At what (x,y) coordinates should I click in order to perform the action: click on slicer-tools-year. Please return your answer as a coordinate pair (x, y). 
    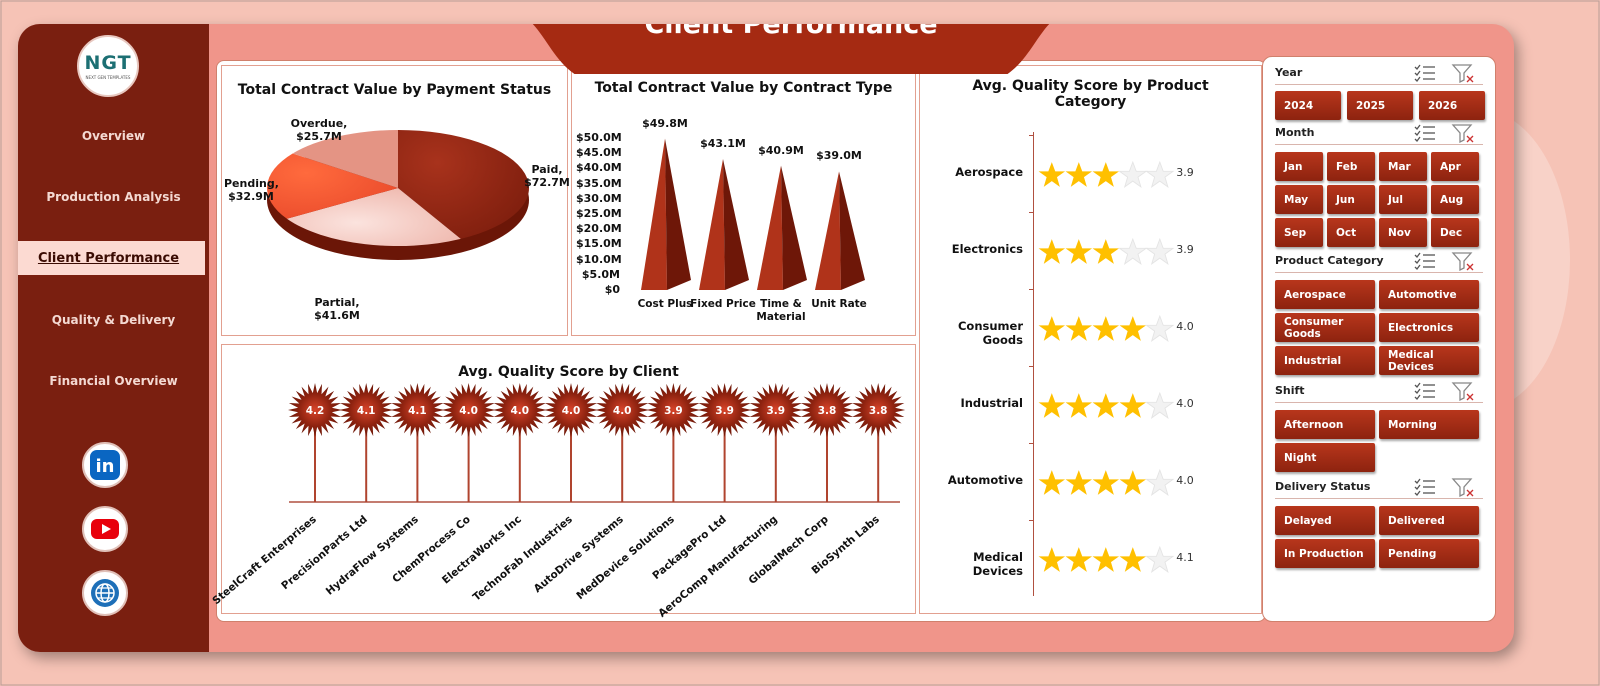
    Looking at the image, I should click on (1448, 73).